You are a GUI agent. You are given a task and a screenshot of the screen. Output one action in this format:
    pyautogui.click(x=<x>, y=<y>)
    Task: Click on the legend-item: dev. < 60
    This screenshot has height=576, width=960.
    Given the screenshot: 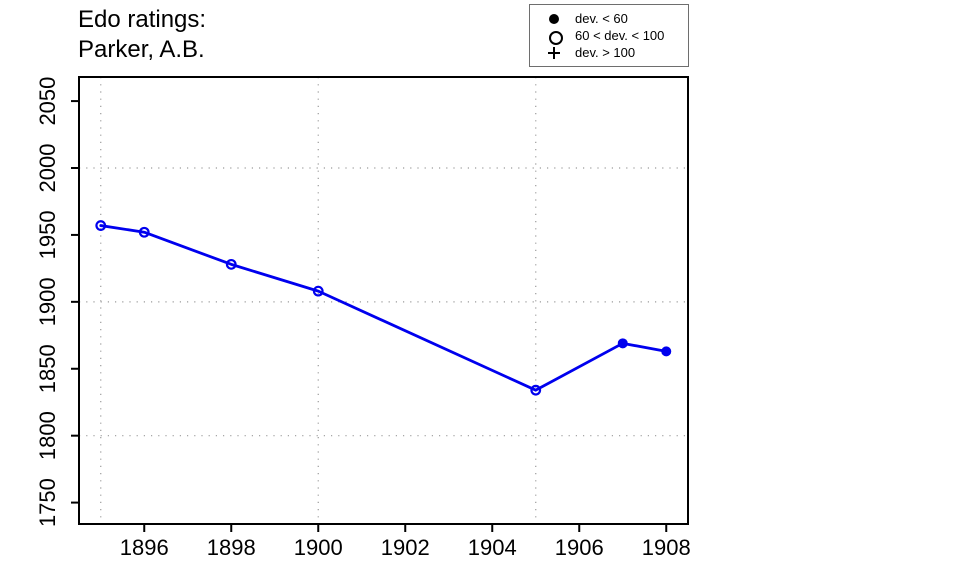 What is the action you would take?
    pyautogui.click(x=609, y=18)
    